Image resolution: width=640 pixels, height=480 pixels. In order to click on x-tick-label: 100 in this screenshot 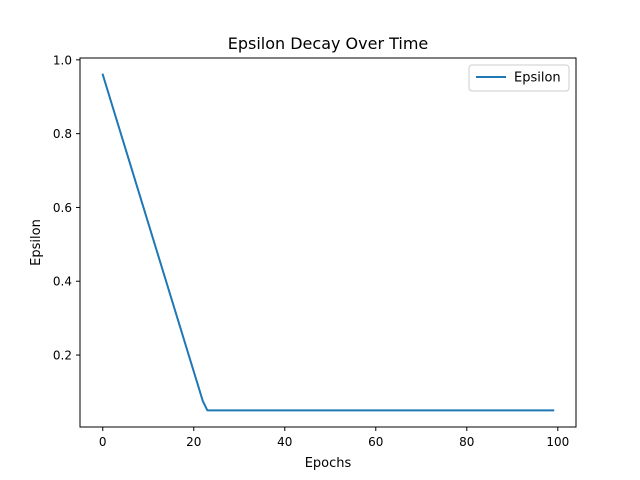, I will do `click(557, 442)`.